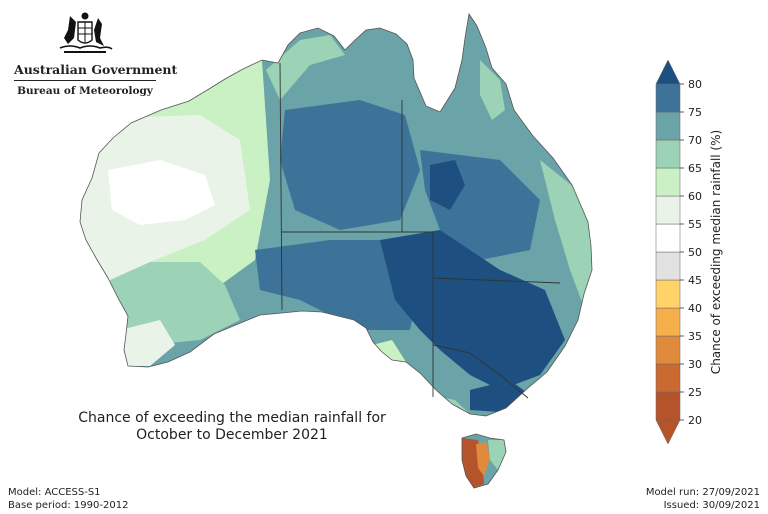  Describe the element at coordinates (695, 196) in the screenshot. I see `legend-tick-label: 60` at that location.